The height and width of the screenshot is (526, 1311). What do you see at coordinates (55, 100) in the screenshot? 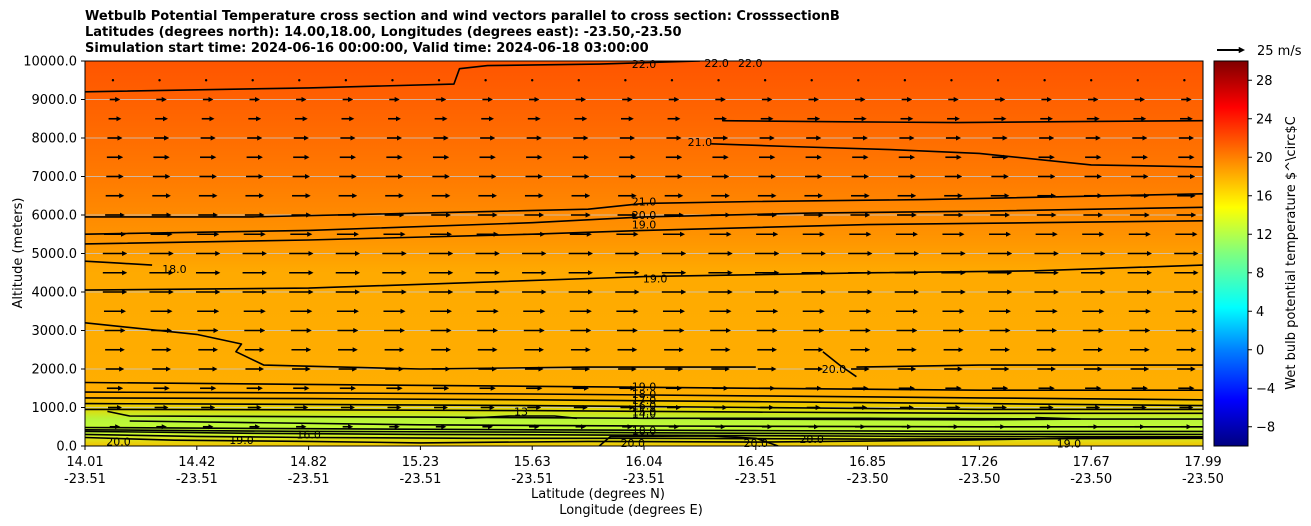
I see `y-tick-label: 9000.0` at bounding box center [55, 100].